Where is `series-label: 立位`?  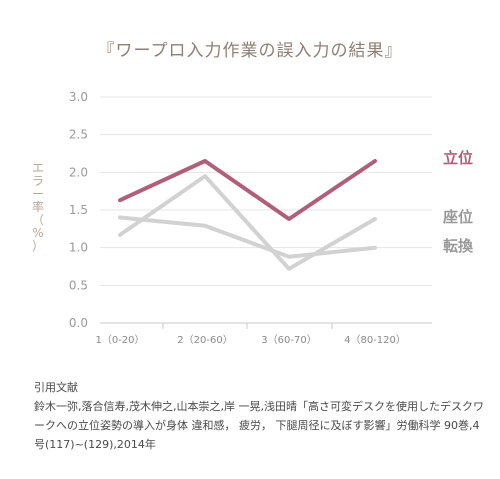
series-label: 立位 is located at coordinates (458, 158).